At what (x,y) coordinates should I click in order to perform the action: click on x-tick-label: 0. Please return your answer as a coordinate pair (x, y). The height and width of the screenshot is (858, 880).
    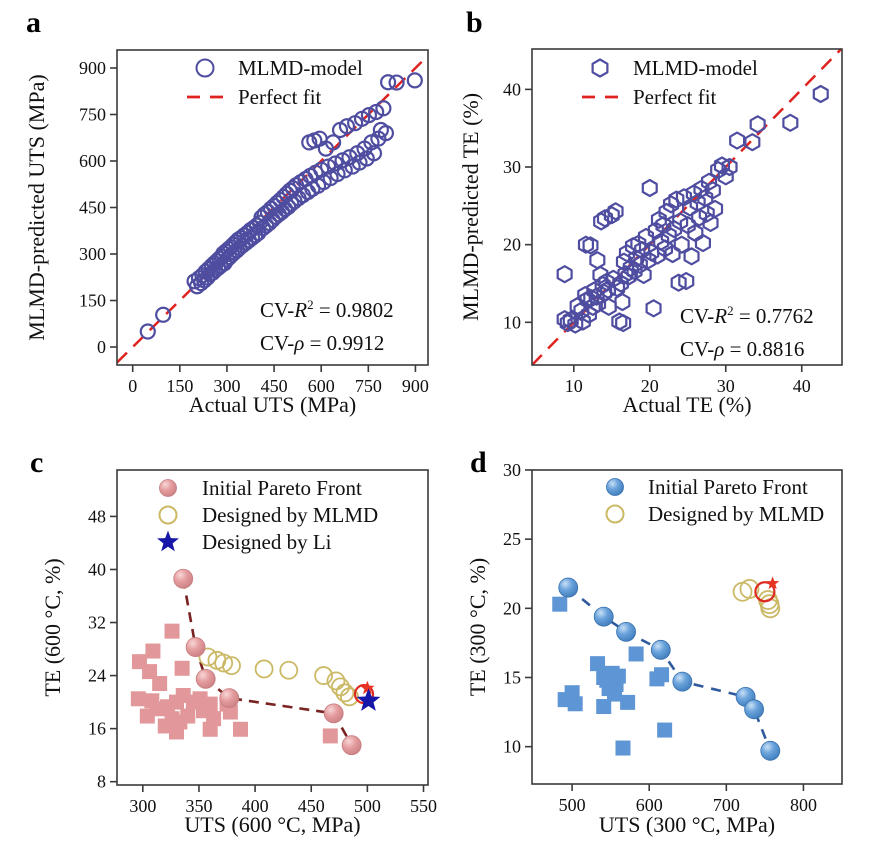
    Looking at the image, I should click on (132, 386).